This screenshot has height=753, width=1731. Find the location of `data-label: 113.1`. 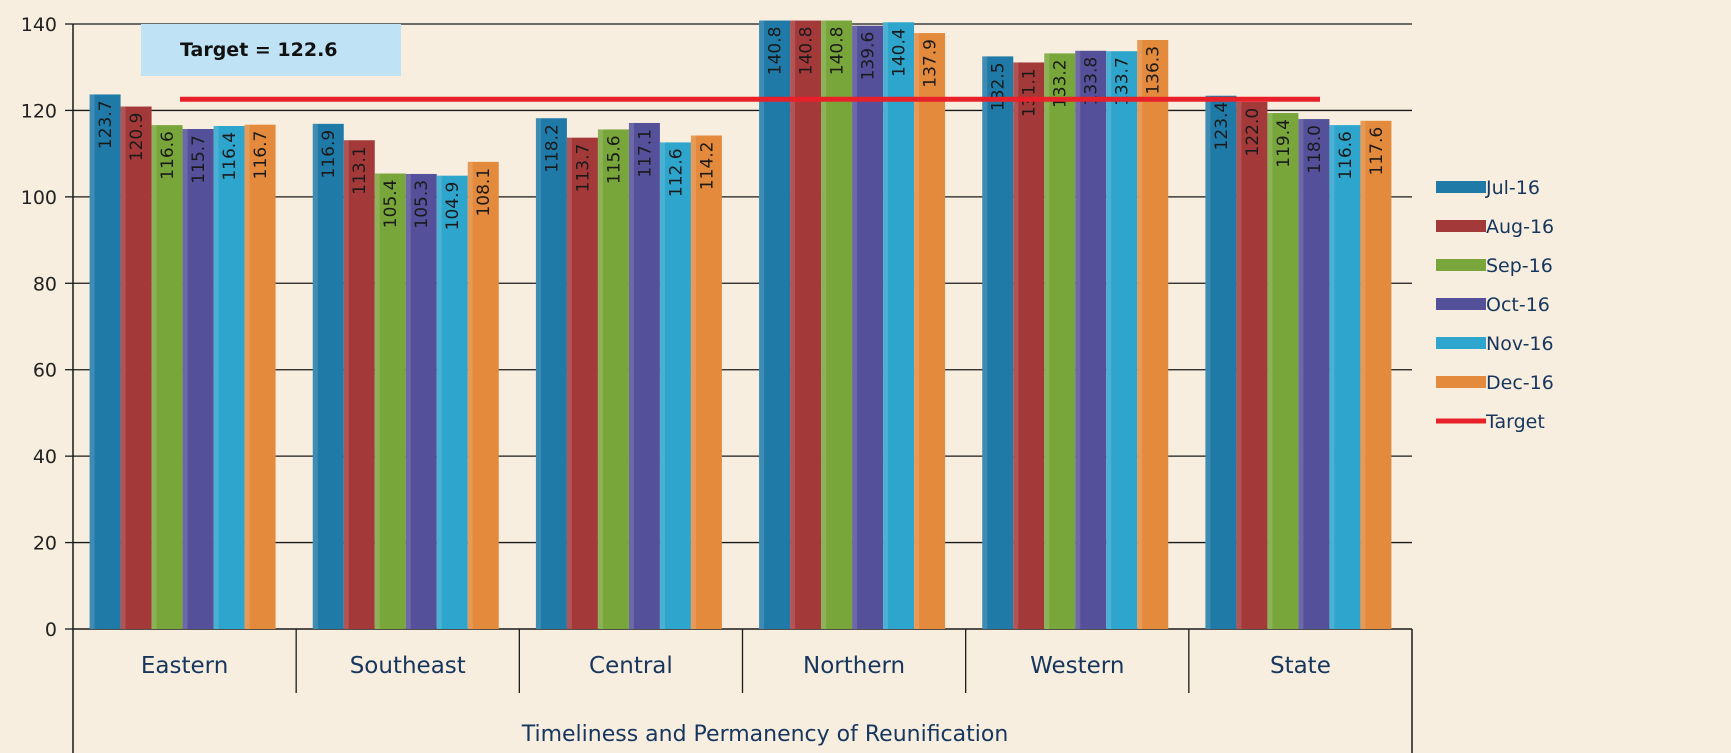

data-label: 113.1 is located at coordinates (360, 170).